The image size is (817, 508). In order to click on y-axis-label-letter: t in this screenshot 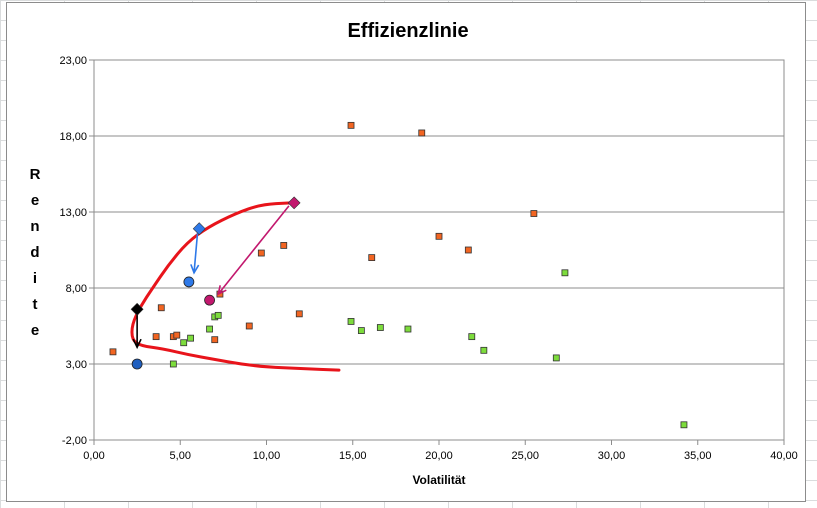, I will do `click(35, 304)`.